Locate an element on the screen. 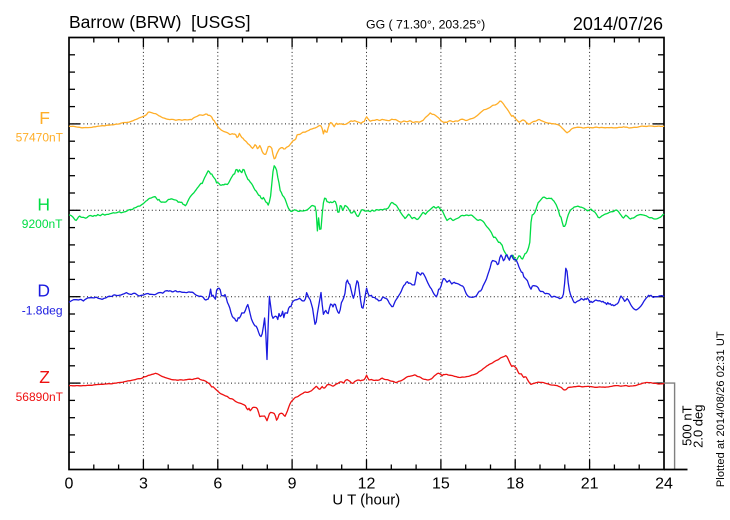 This screenshot has height=520, width=730. svg-text: F is located at coordinates (44, 118).